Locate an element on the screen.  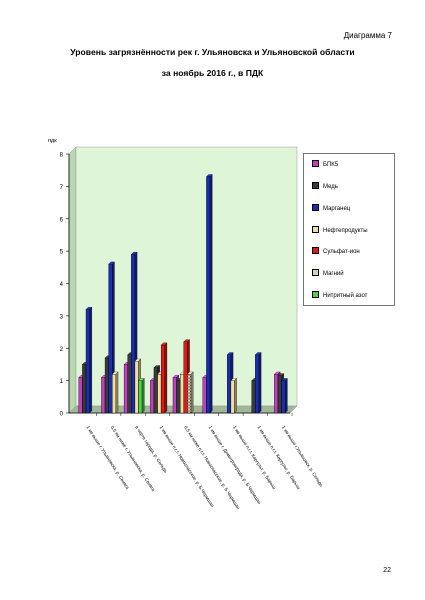
y-tick-label: 0 is located at coordinates (62, 415).